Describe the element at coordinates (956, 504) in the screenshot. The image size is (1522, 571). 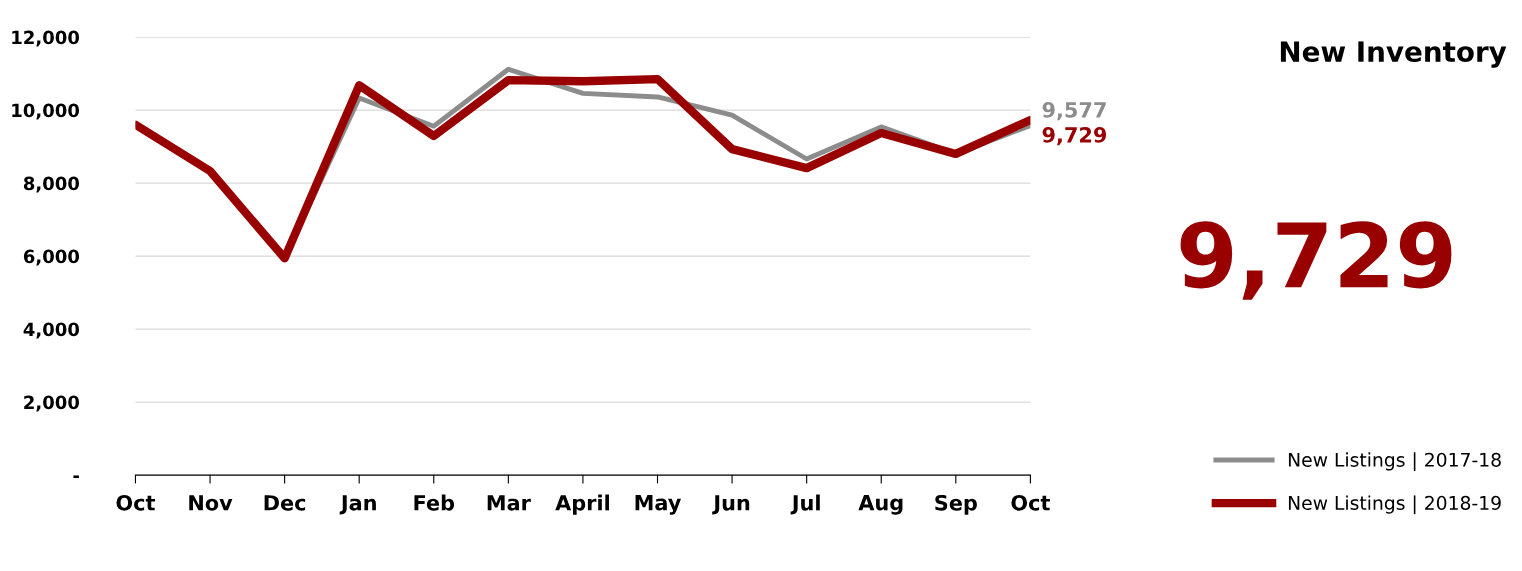
I see `x-tick-label: Sep` at that location.